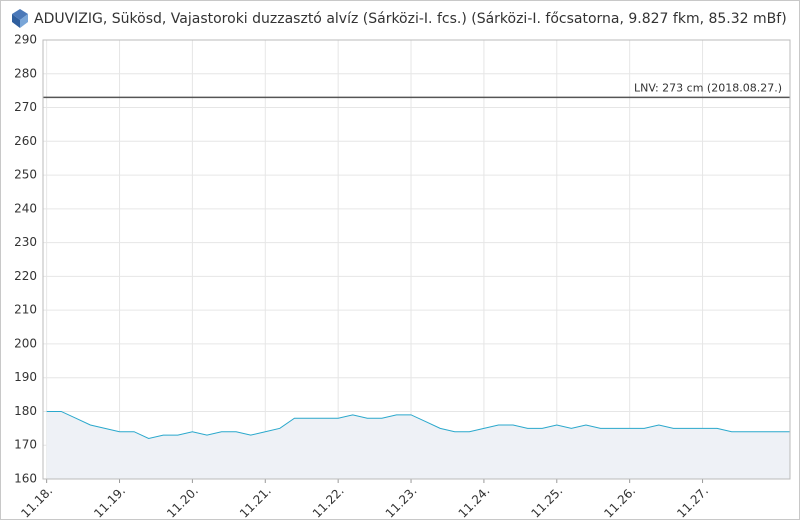  Describe the element at coordinates (25, 310) in the screenshot. I see `y-tick-label: 210` at that location.